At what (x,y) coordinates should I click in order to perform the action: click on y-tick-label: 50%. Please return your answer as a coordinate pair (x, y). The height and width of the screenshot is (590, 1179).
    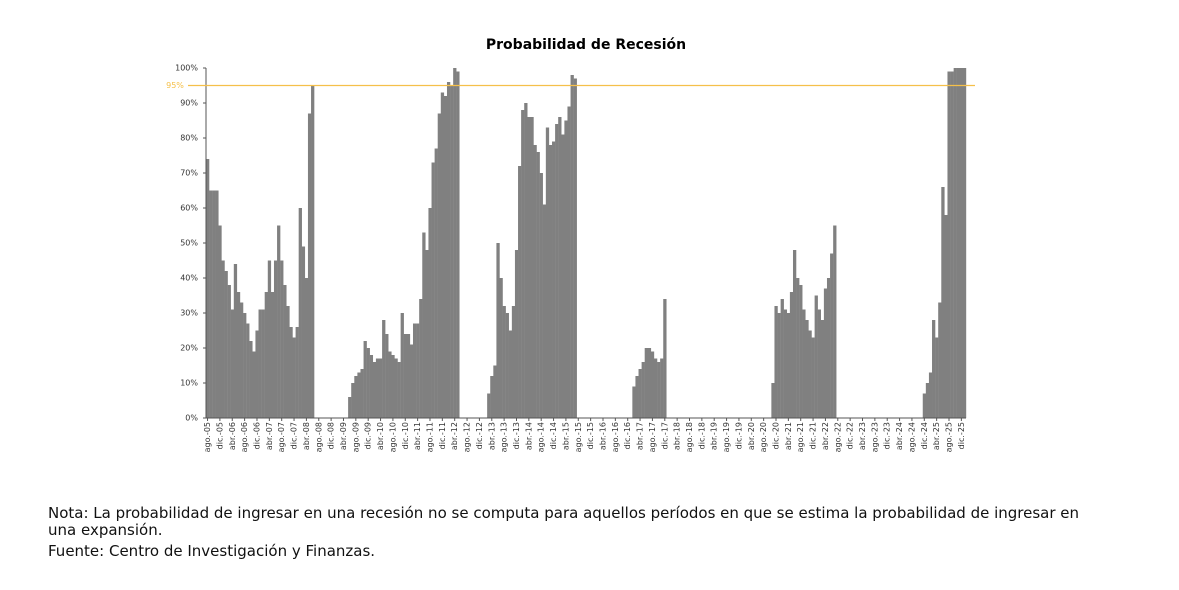
    Looking at the image, I should click on (189, 243).